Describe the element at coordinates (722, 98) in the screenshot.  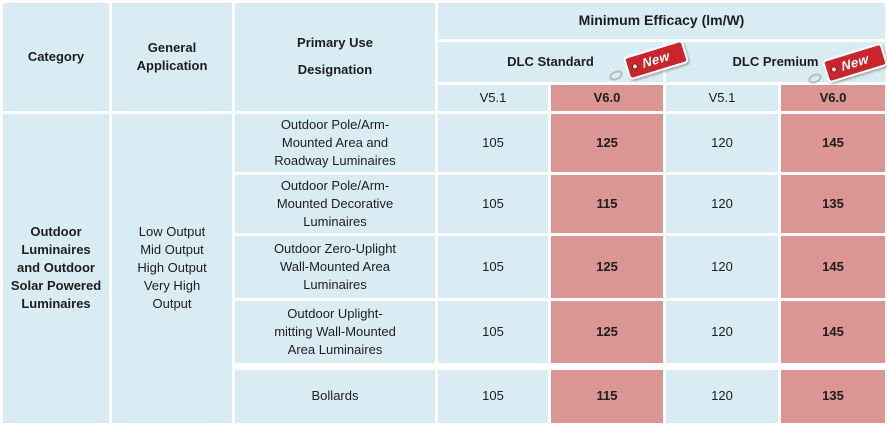
I see `version-header-premium-v51: V5.1` at that location.